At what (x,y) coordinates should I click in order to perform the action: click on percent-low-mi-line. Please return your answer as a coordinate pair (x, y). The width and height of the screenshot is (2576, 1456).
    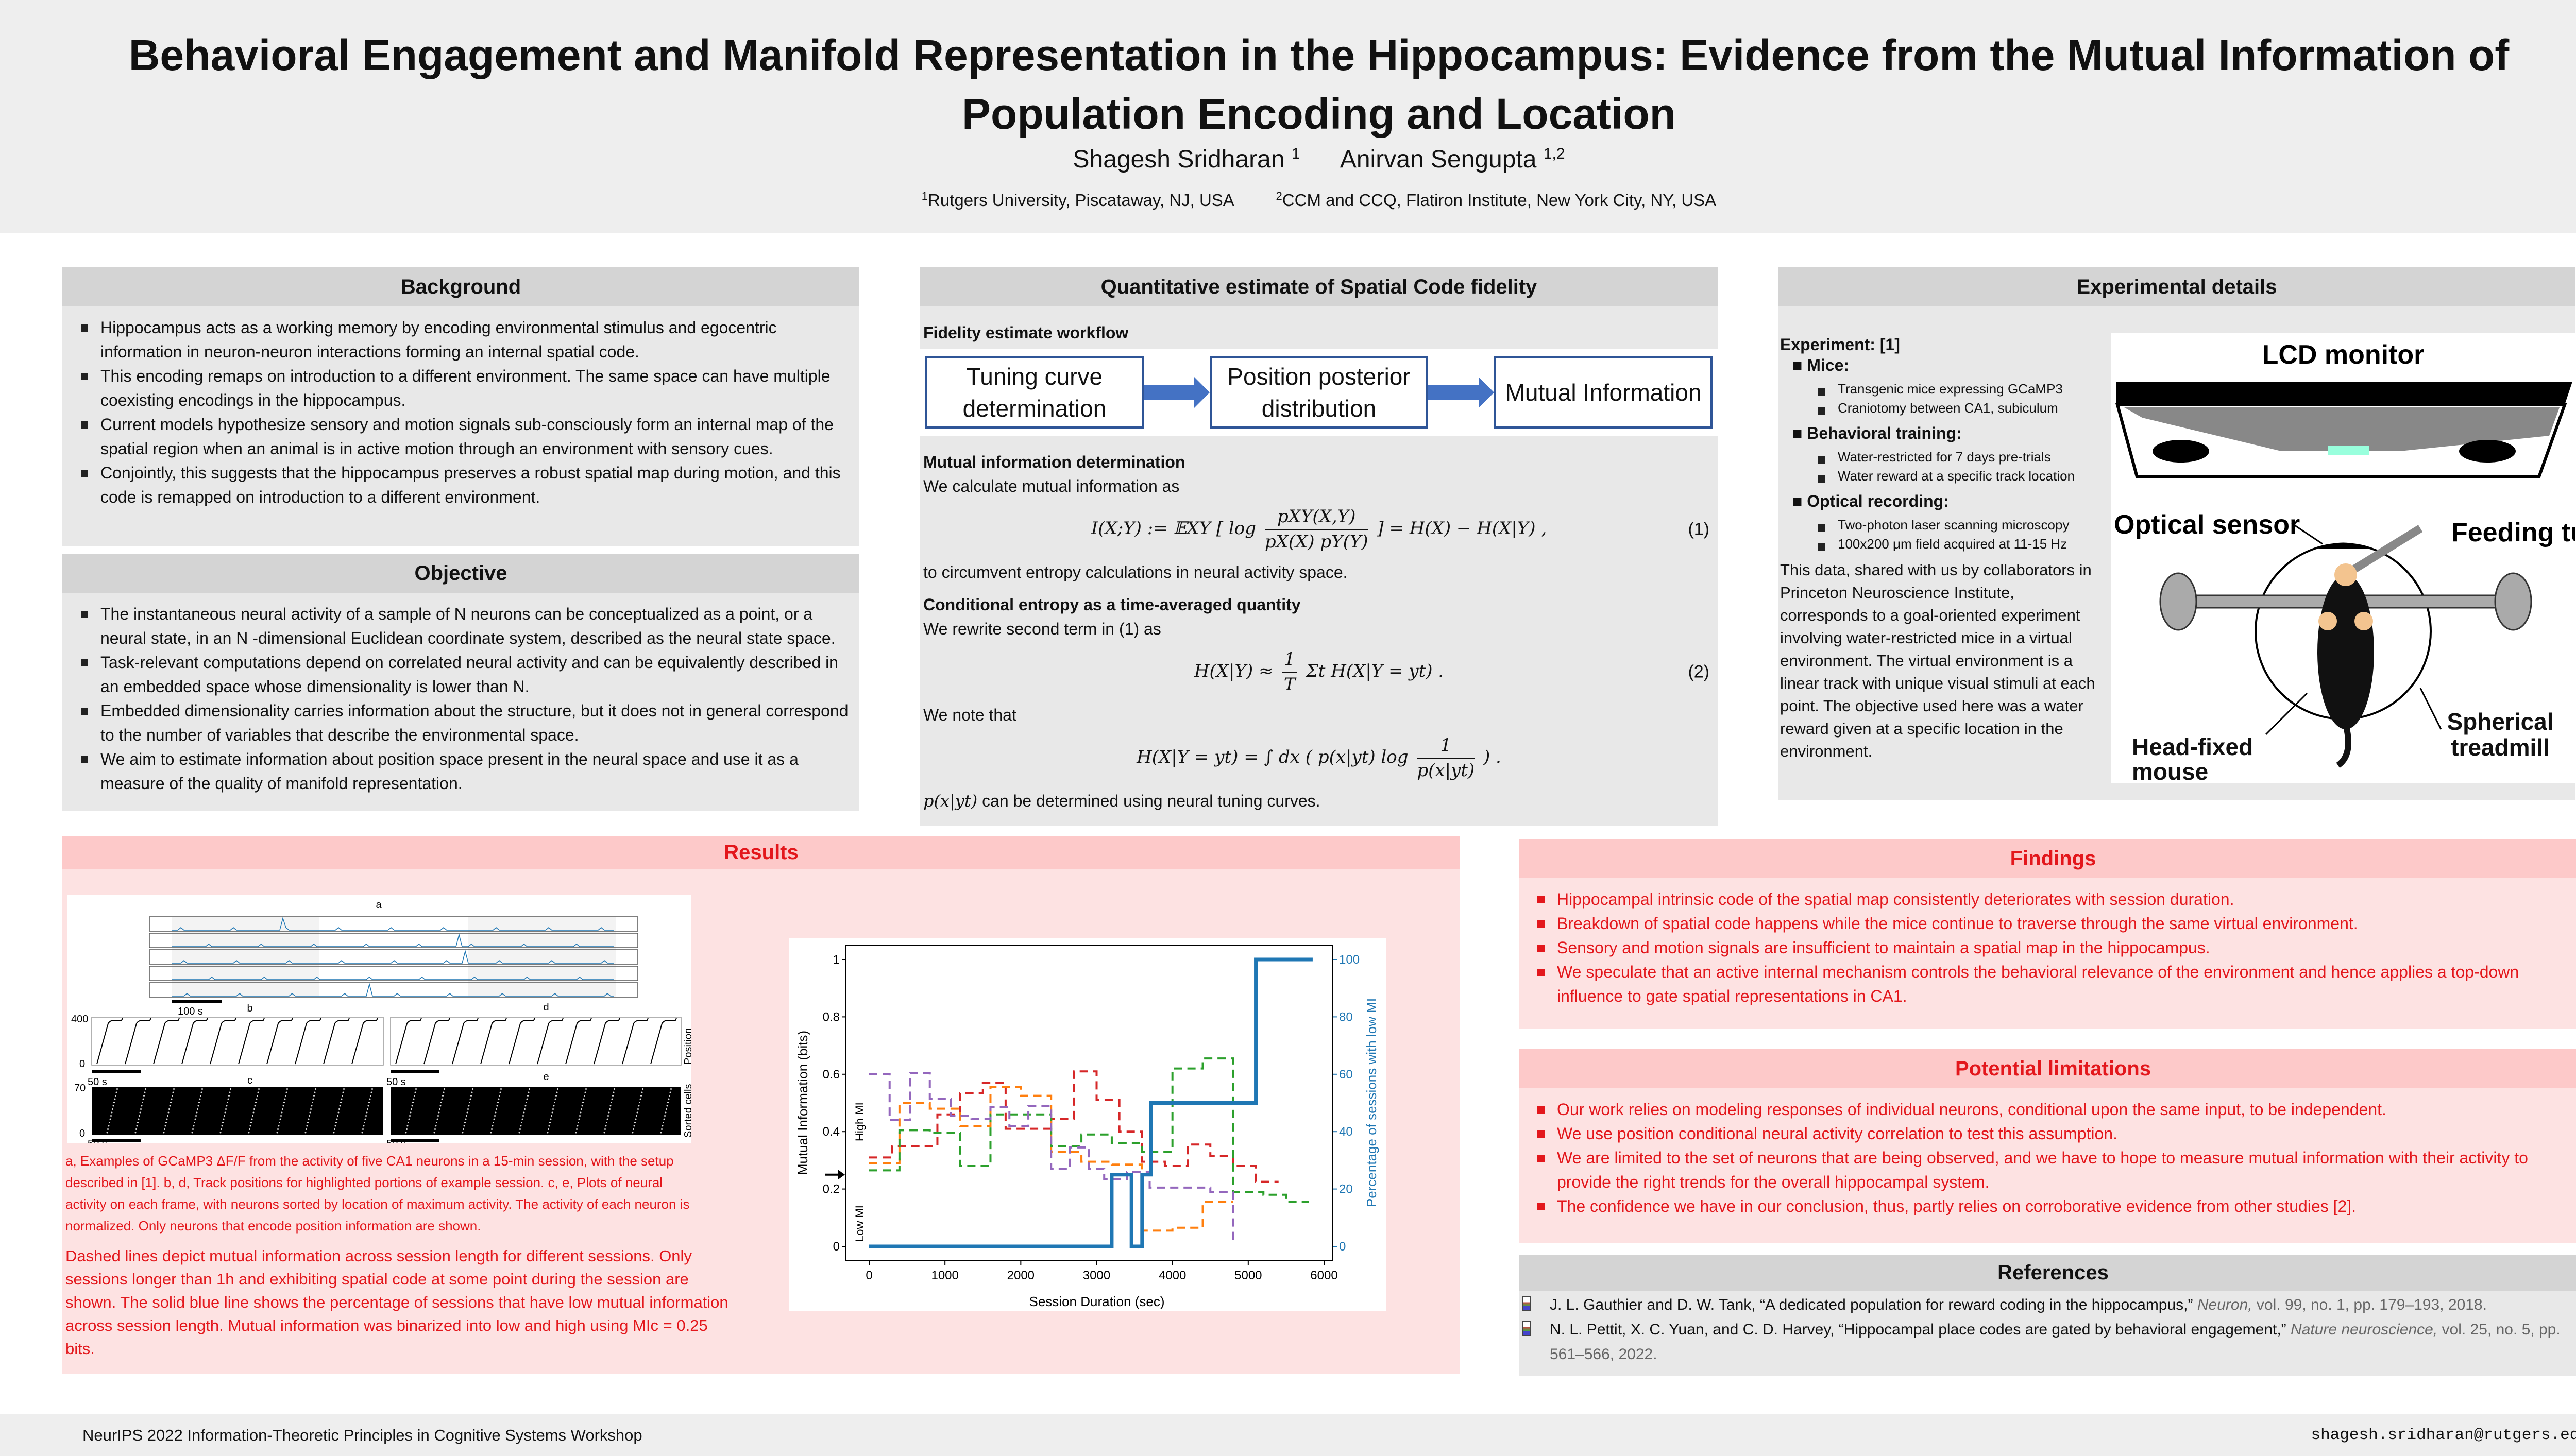
    Looking at the image, I should click on (1091, 1102).